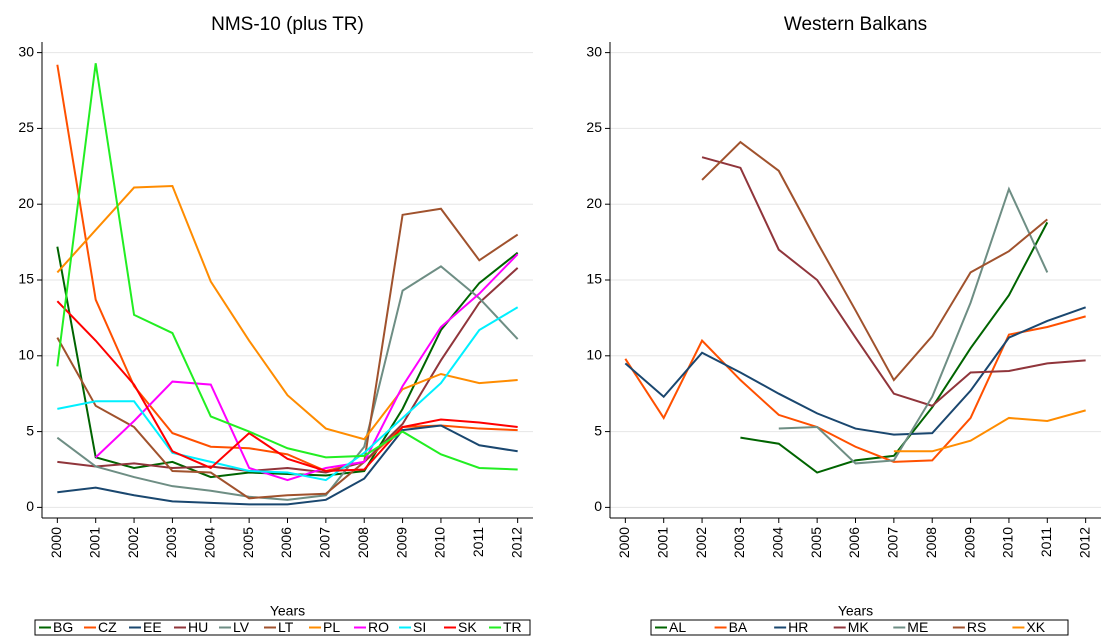 The height and width of the screenshot is (636, 1104). I want to click on legend-label: BG, so click(63, 627).